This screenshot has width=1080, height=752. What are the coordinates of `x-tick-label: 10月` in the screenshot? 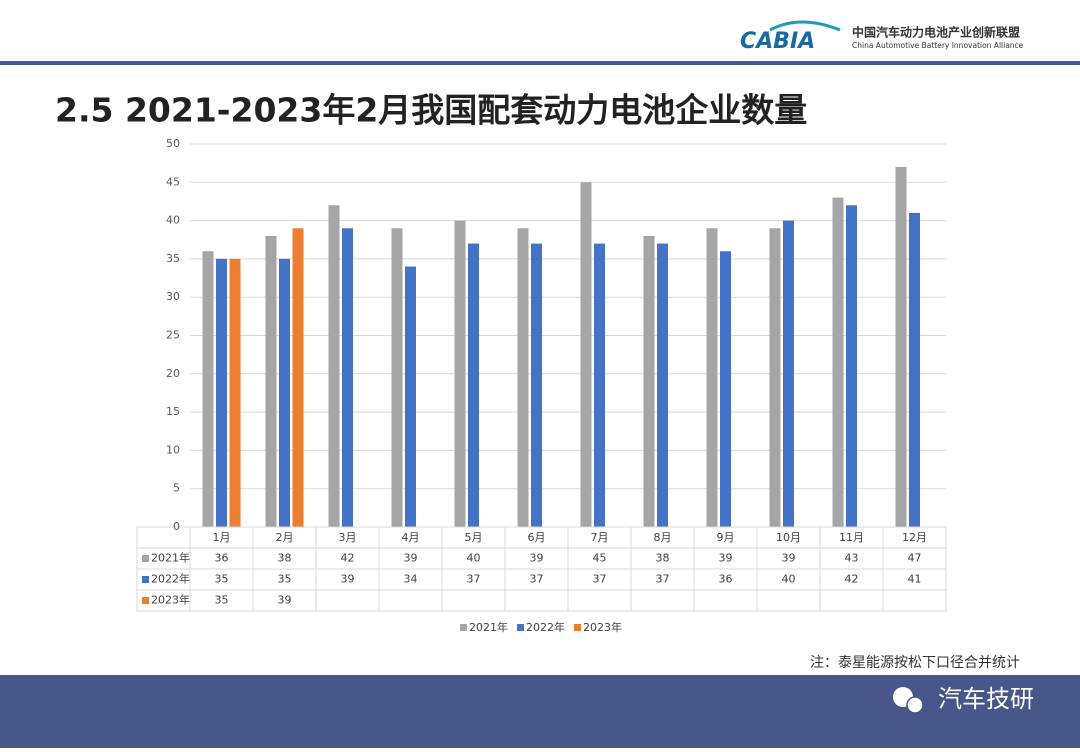 It's located at (788, 537).